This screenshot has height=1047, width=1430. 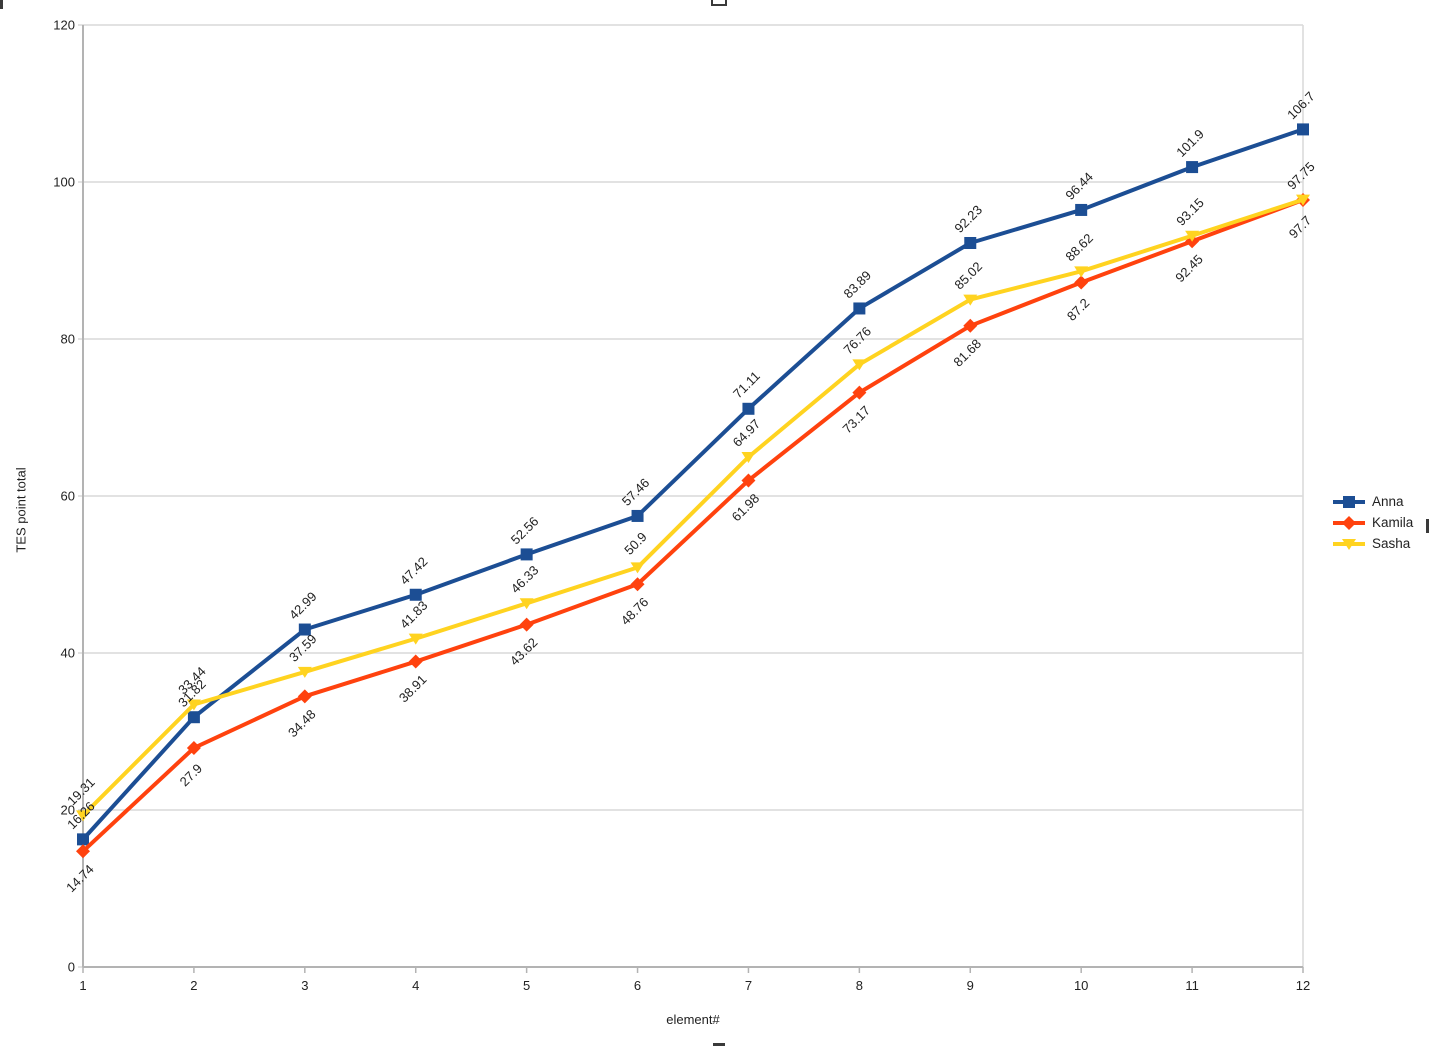 What do you see at coordinates (64, 182) in the screenshot?
I see `y-tick-label-100: 100` at bounding box center [64, 182].